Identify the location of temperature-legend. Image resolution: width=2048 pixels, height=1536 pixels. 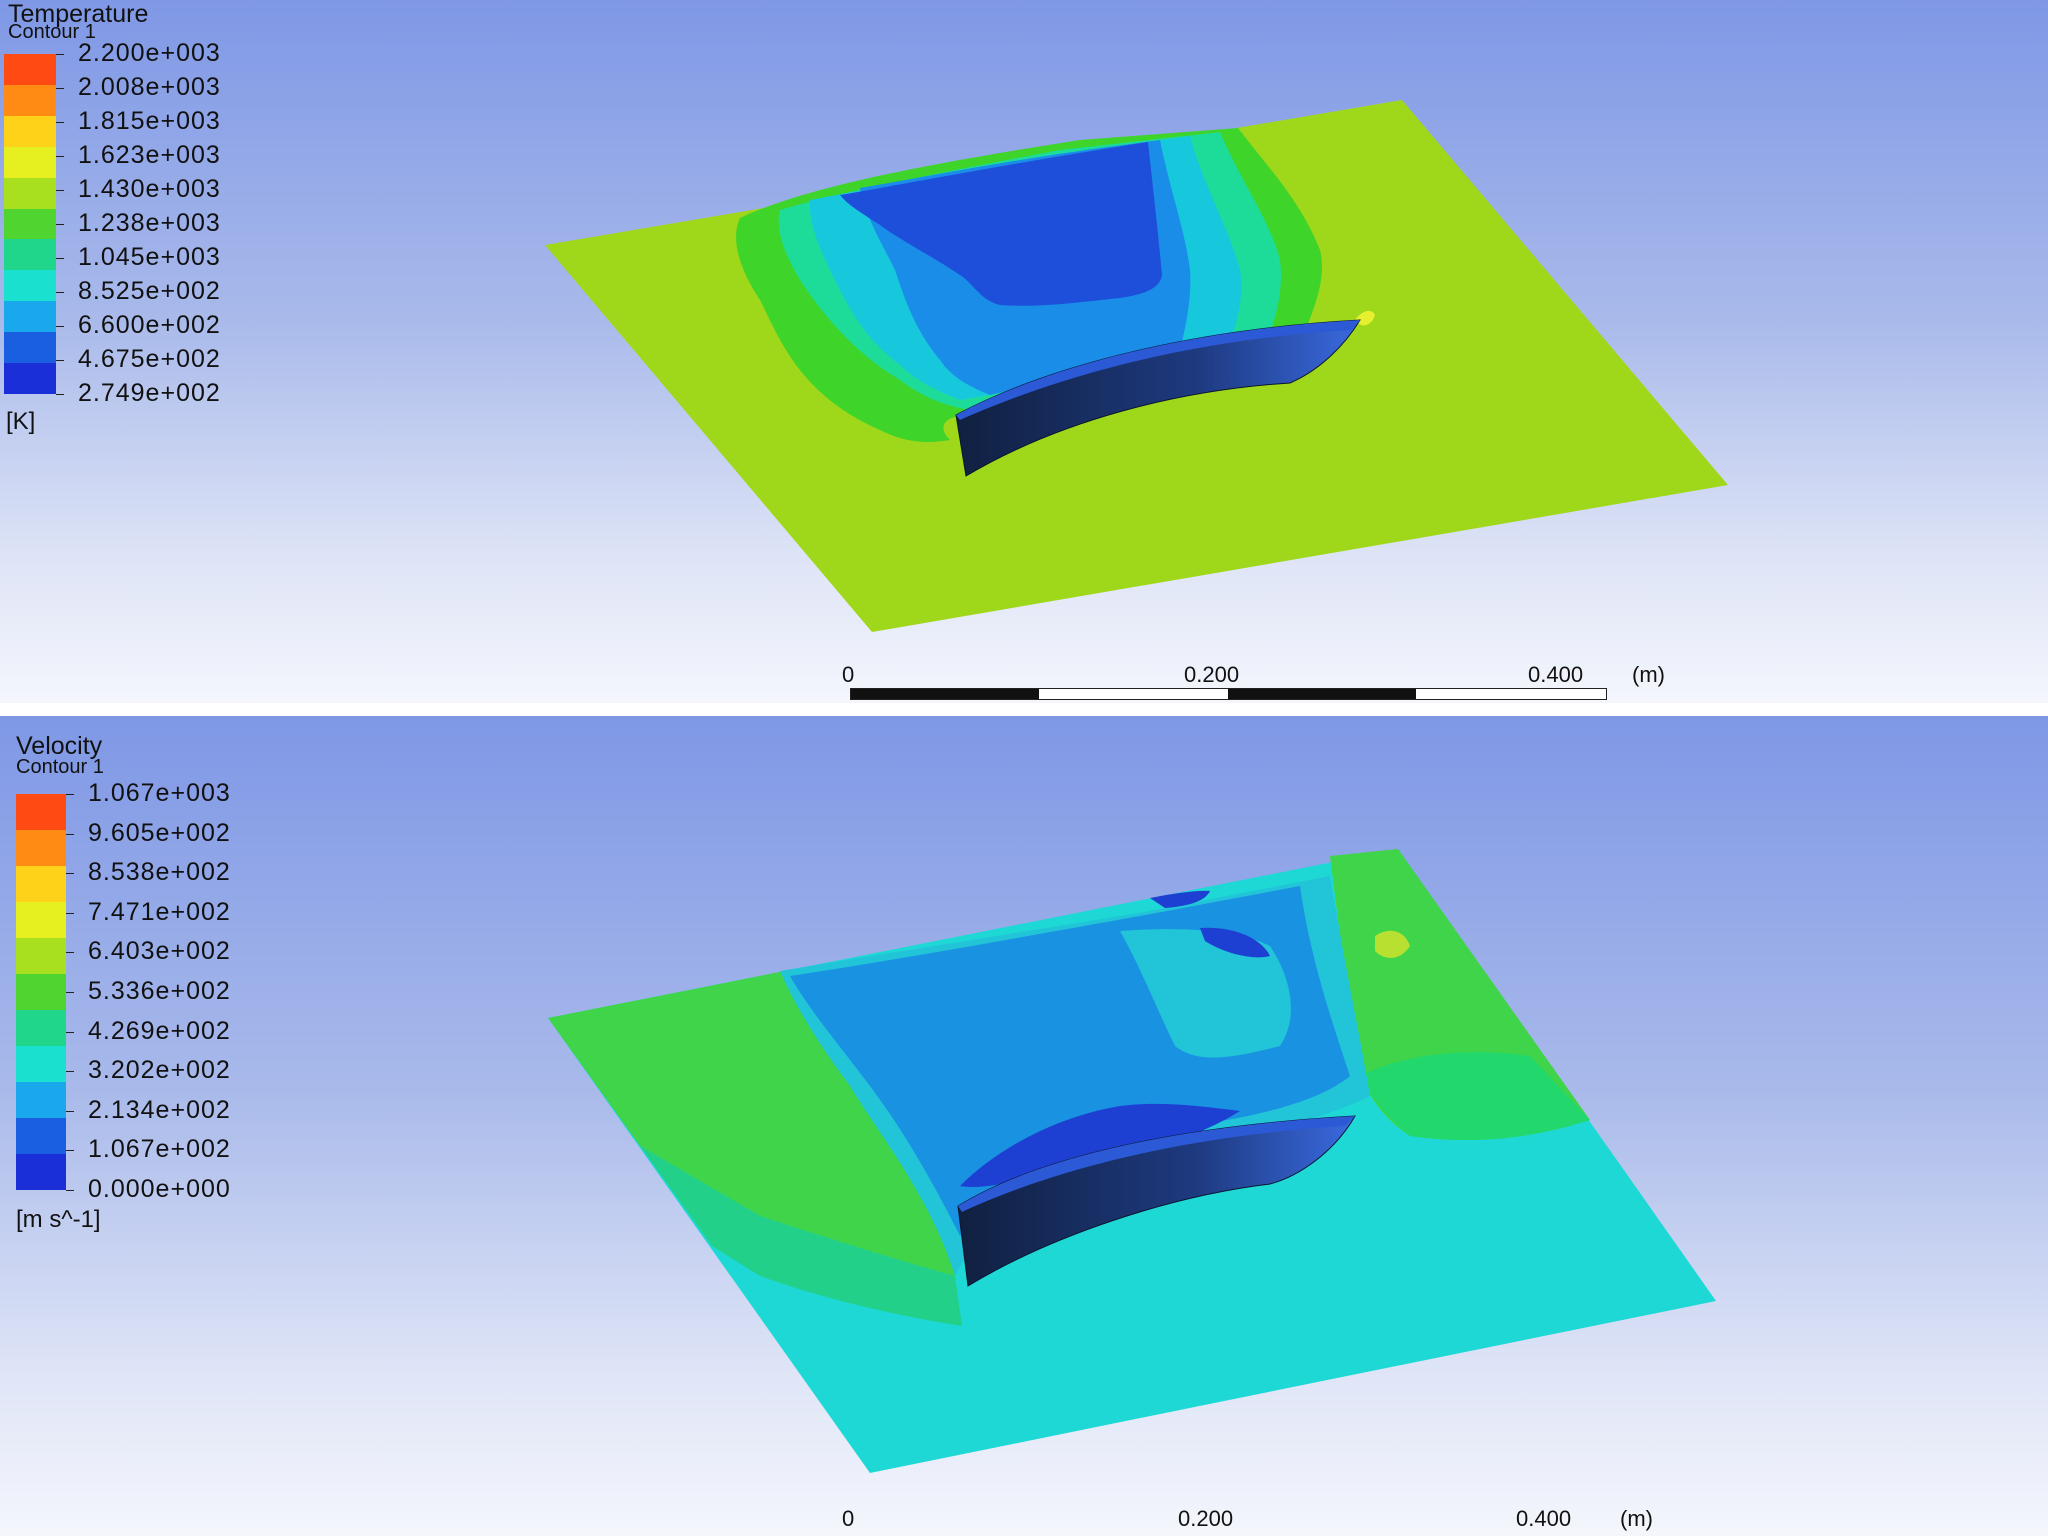
(30, 224).